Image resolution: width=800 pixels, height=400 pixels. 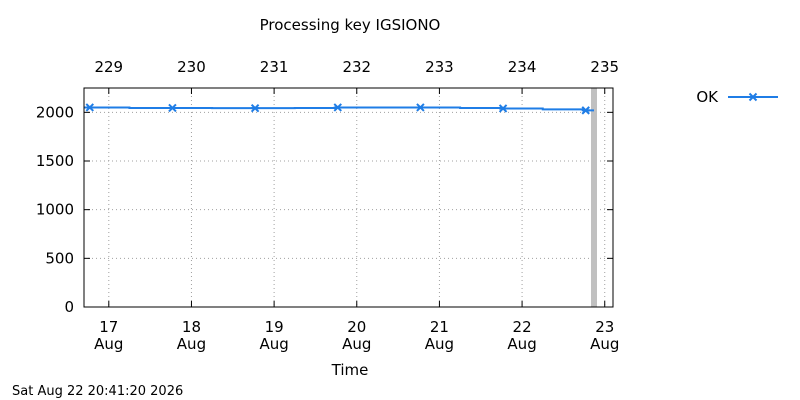 I want to click on x-axis-top: 229 230 231 232 233 234 235, so click(x=356, y=76).